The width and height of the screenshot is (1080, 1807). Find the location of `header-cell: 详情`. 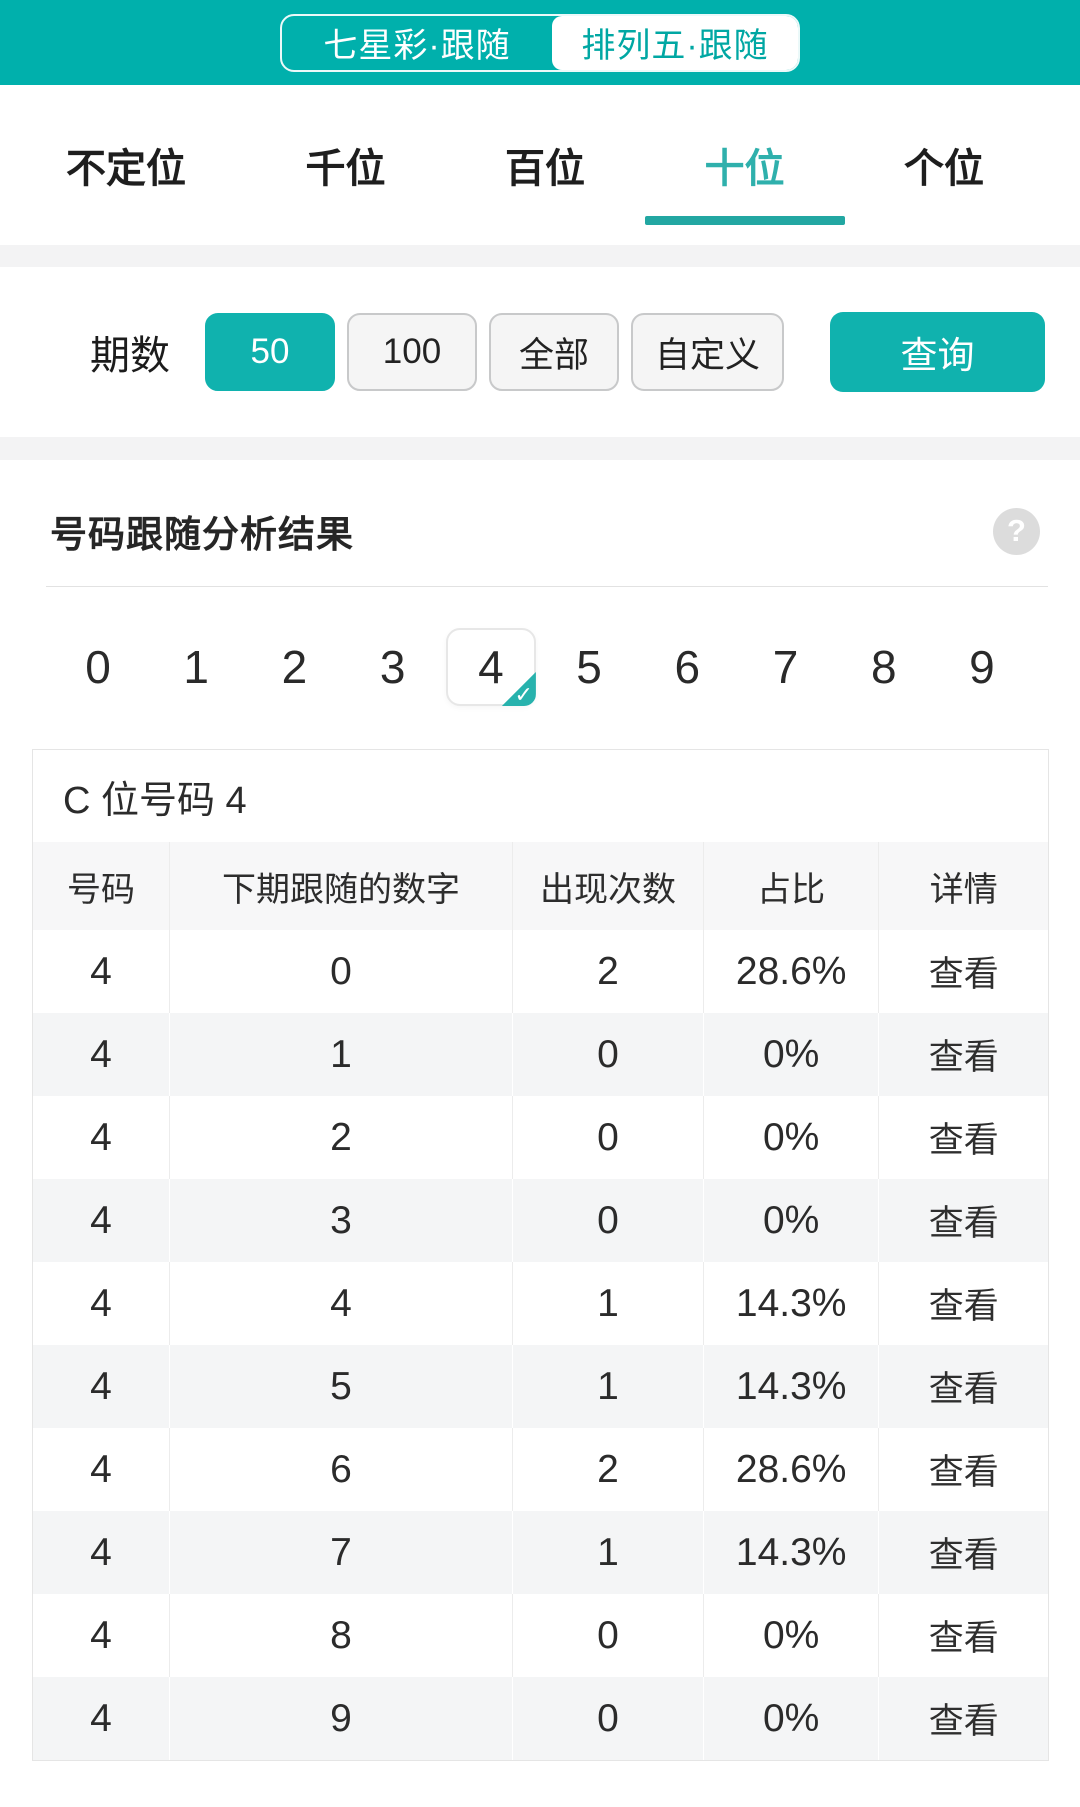

header-cell: 详情 is located at coordinates (963, 886).